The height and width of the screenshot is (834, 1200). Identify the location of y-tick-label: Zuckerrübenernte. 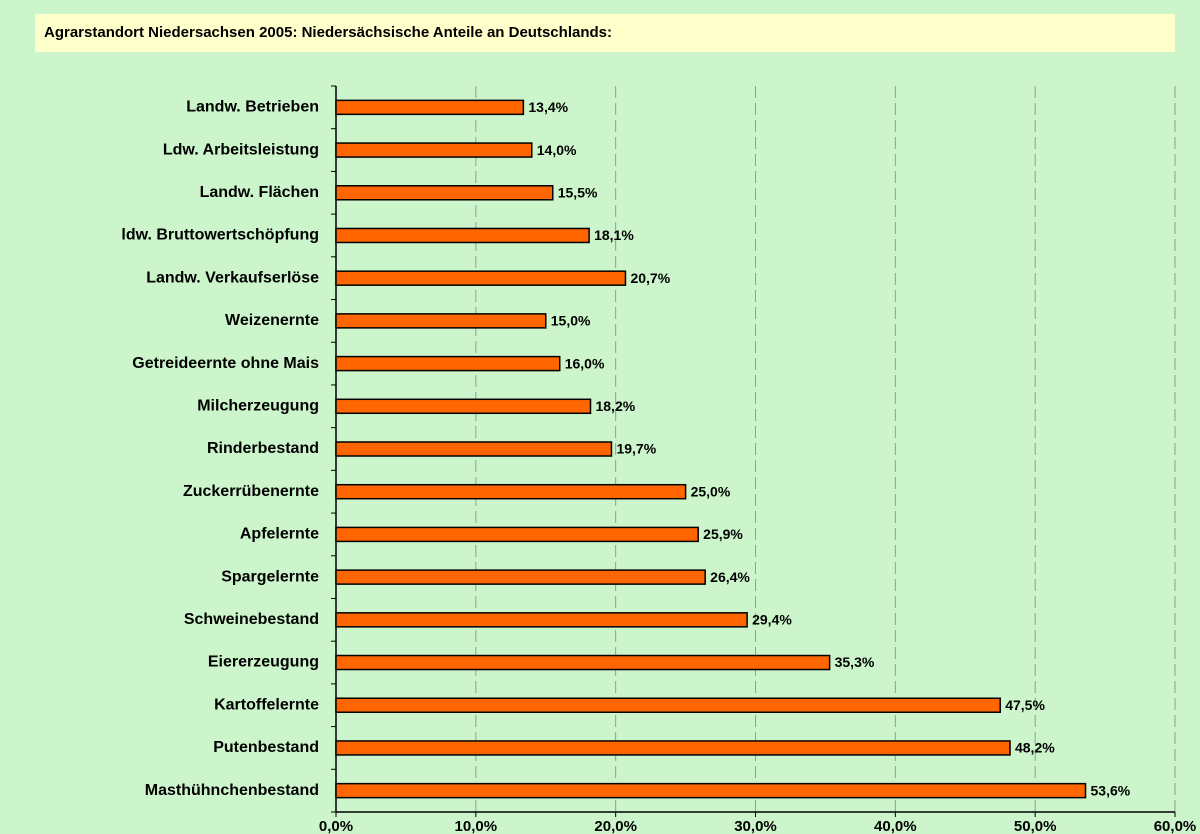
(251, 491).